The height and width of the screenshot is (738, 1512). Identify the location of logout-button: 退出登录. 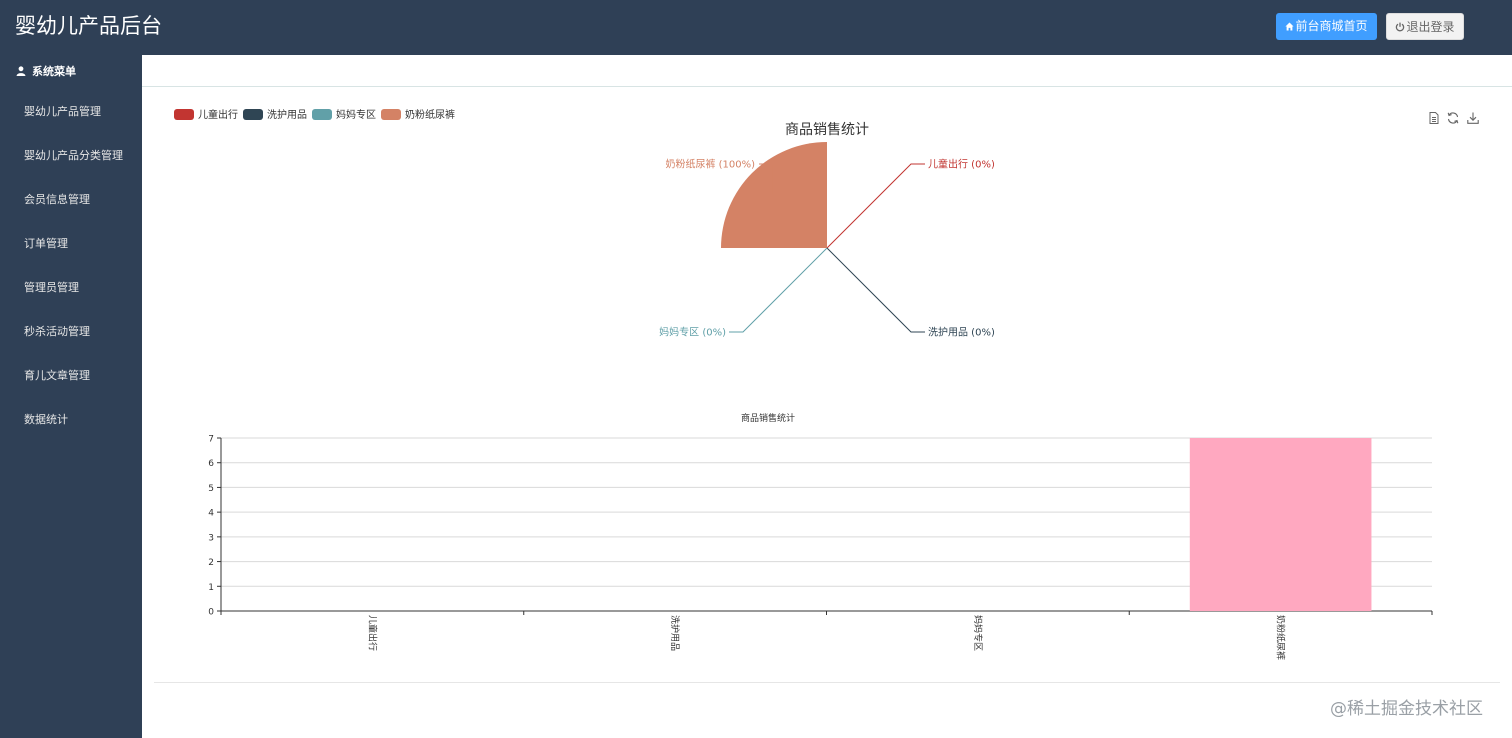
(1425, 26).